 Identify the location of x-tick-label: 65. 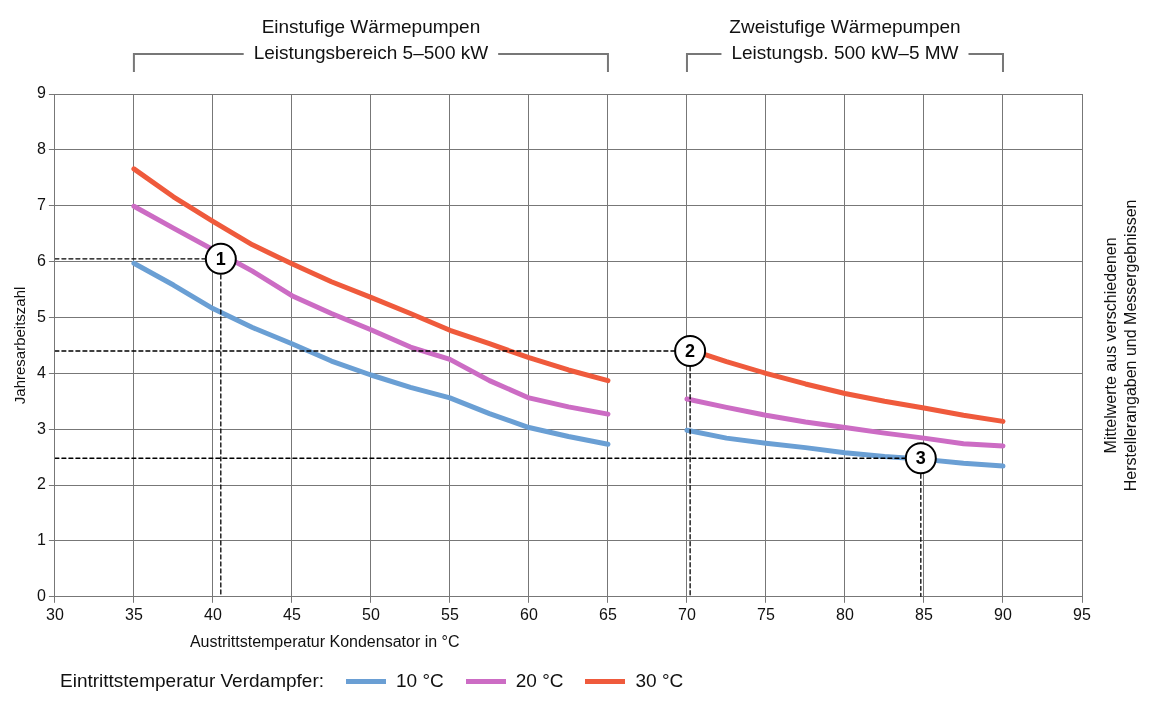
(608, 614).